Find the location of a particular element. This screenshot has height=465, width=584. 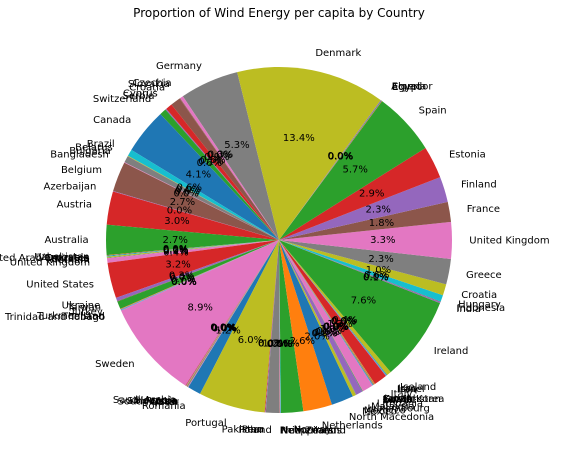

percent-label: 5.7% is located at coordinates (354, 169).